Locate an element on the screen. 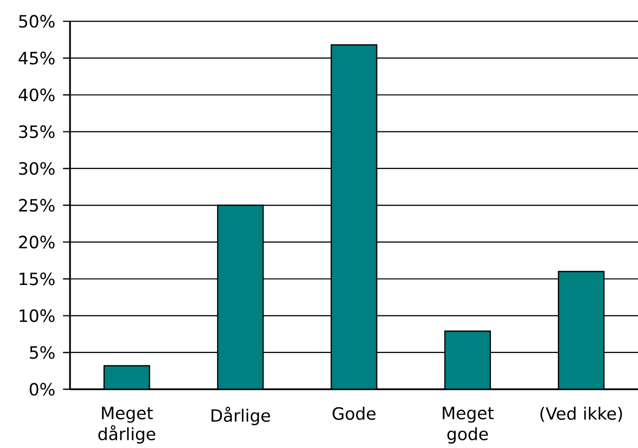 The width and height of the screenshot is (638, 448). y-tick-label: 0% is located at coordinates (42, 389).